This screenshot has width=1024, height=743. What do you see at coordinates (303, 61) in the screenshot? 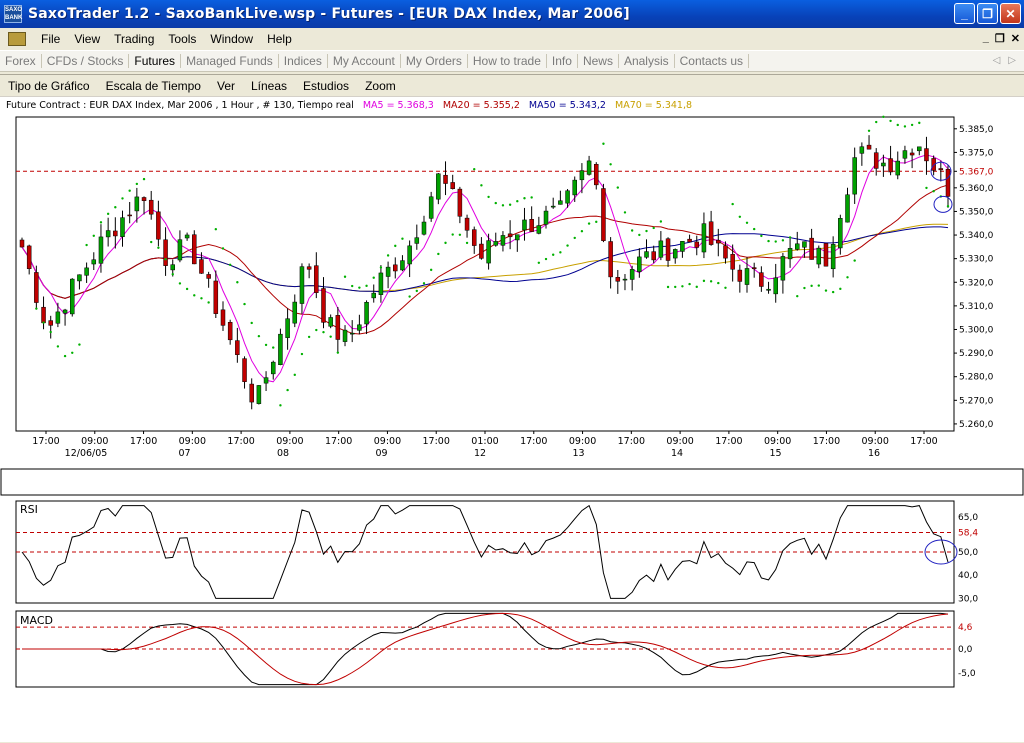
I see `nav-indices: Indices` at bounding box center [303, 61].